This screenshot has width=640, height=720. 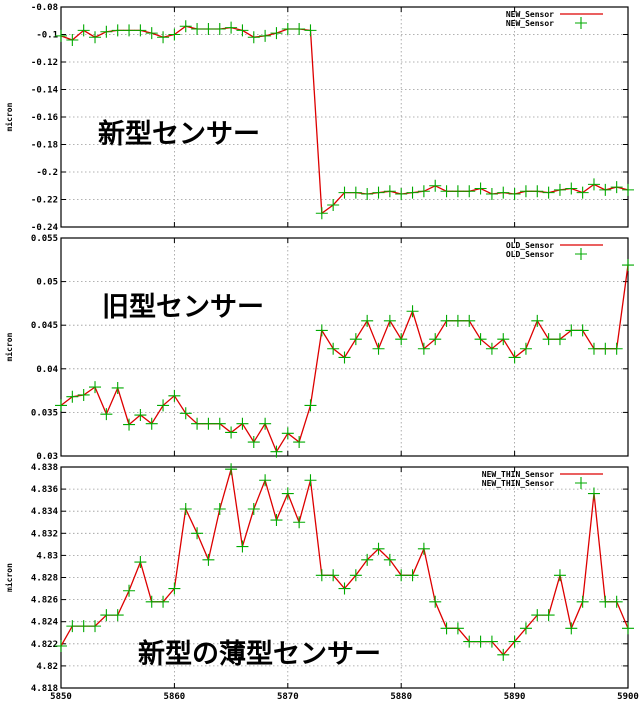 What do you see at coordinates (45, 228) in the screenshot?
I see `y-tick-label: -0.24` at bounding box center [45, 228].